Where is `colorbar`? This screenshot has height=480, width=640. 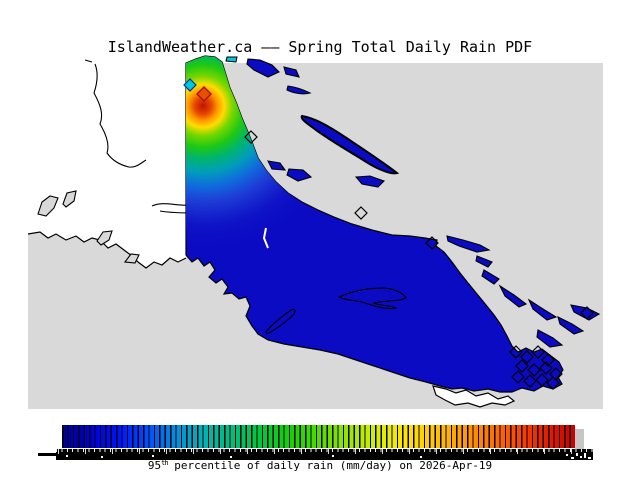 colorbar is located at coordinates (318, 436).